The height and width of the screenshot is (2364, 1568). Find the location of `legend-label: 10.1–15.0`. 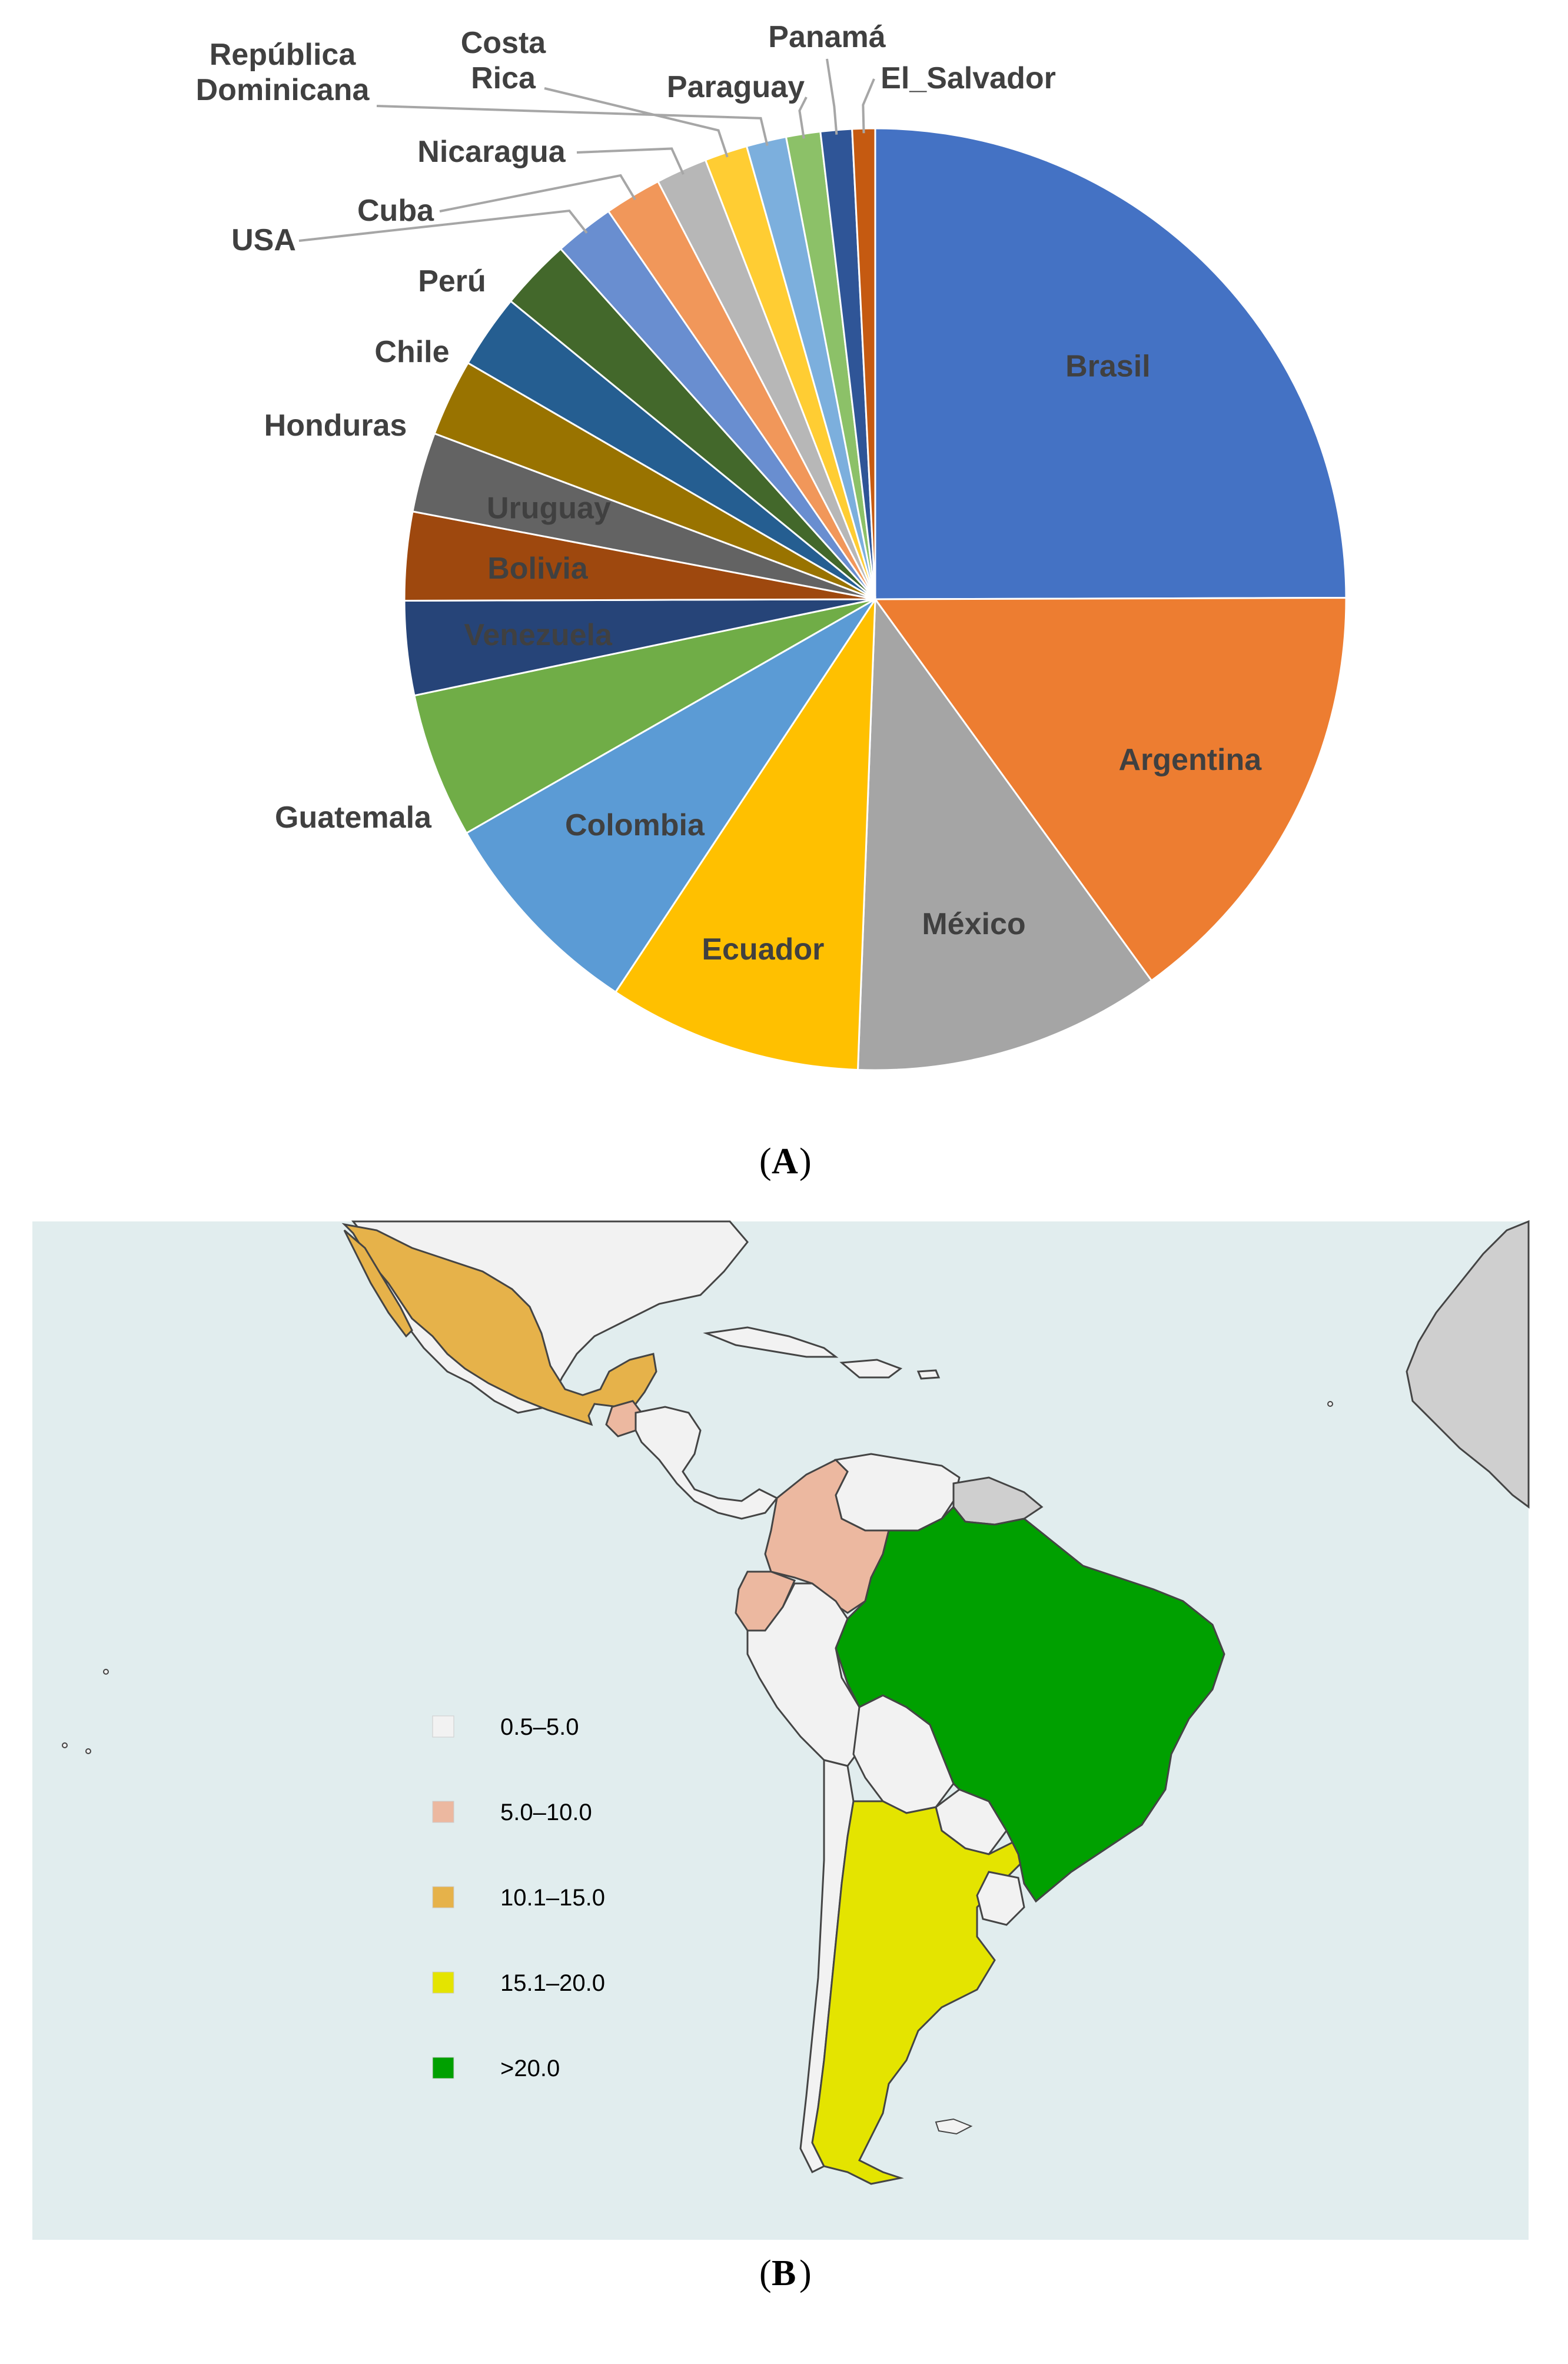

legend-label: 10.1–15.0 is located at coordinates (552, 1898).